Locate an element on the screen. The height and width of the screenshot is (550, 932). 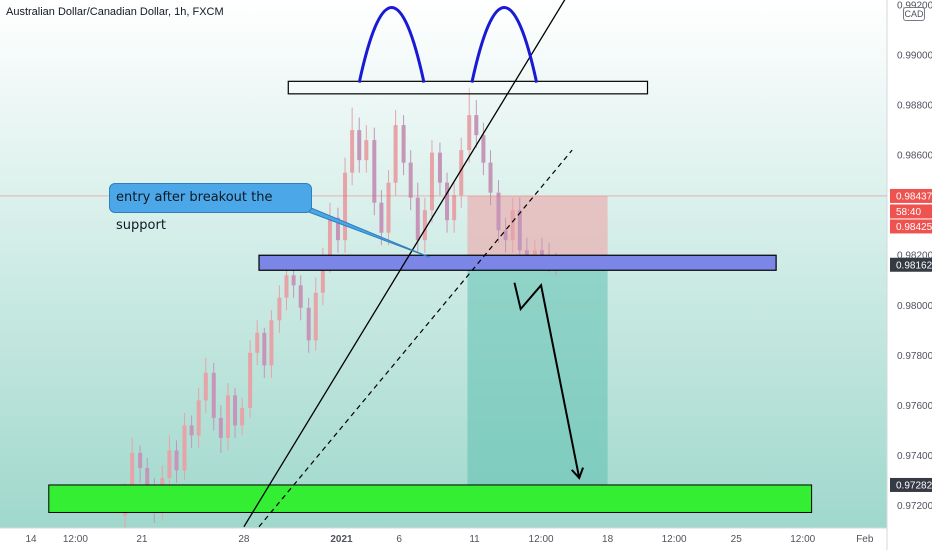
x-tick-label: 18 is located at coordinates (608, 539).